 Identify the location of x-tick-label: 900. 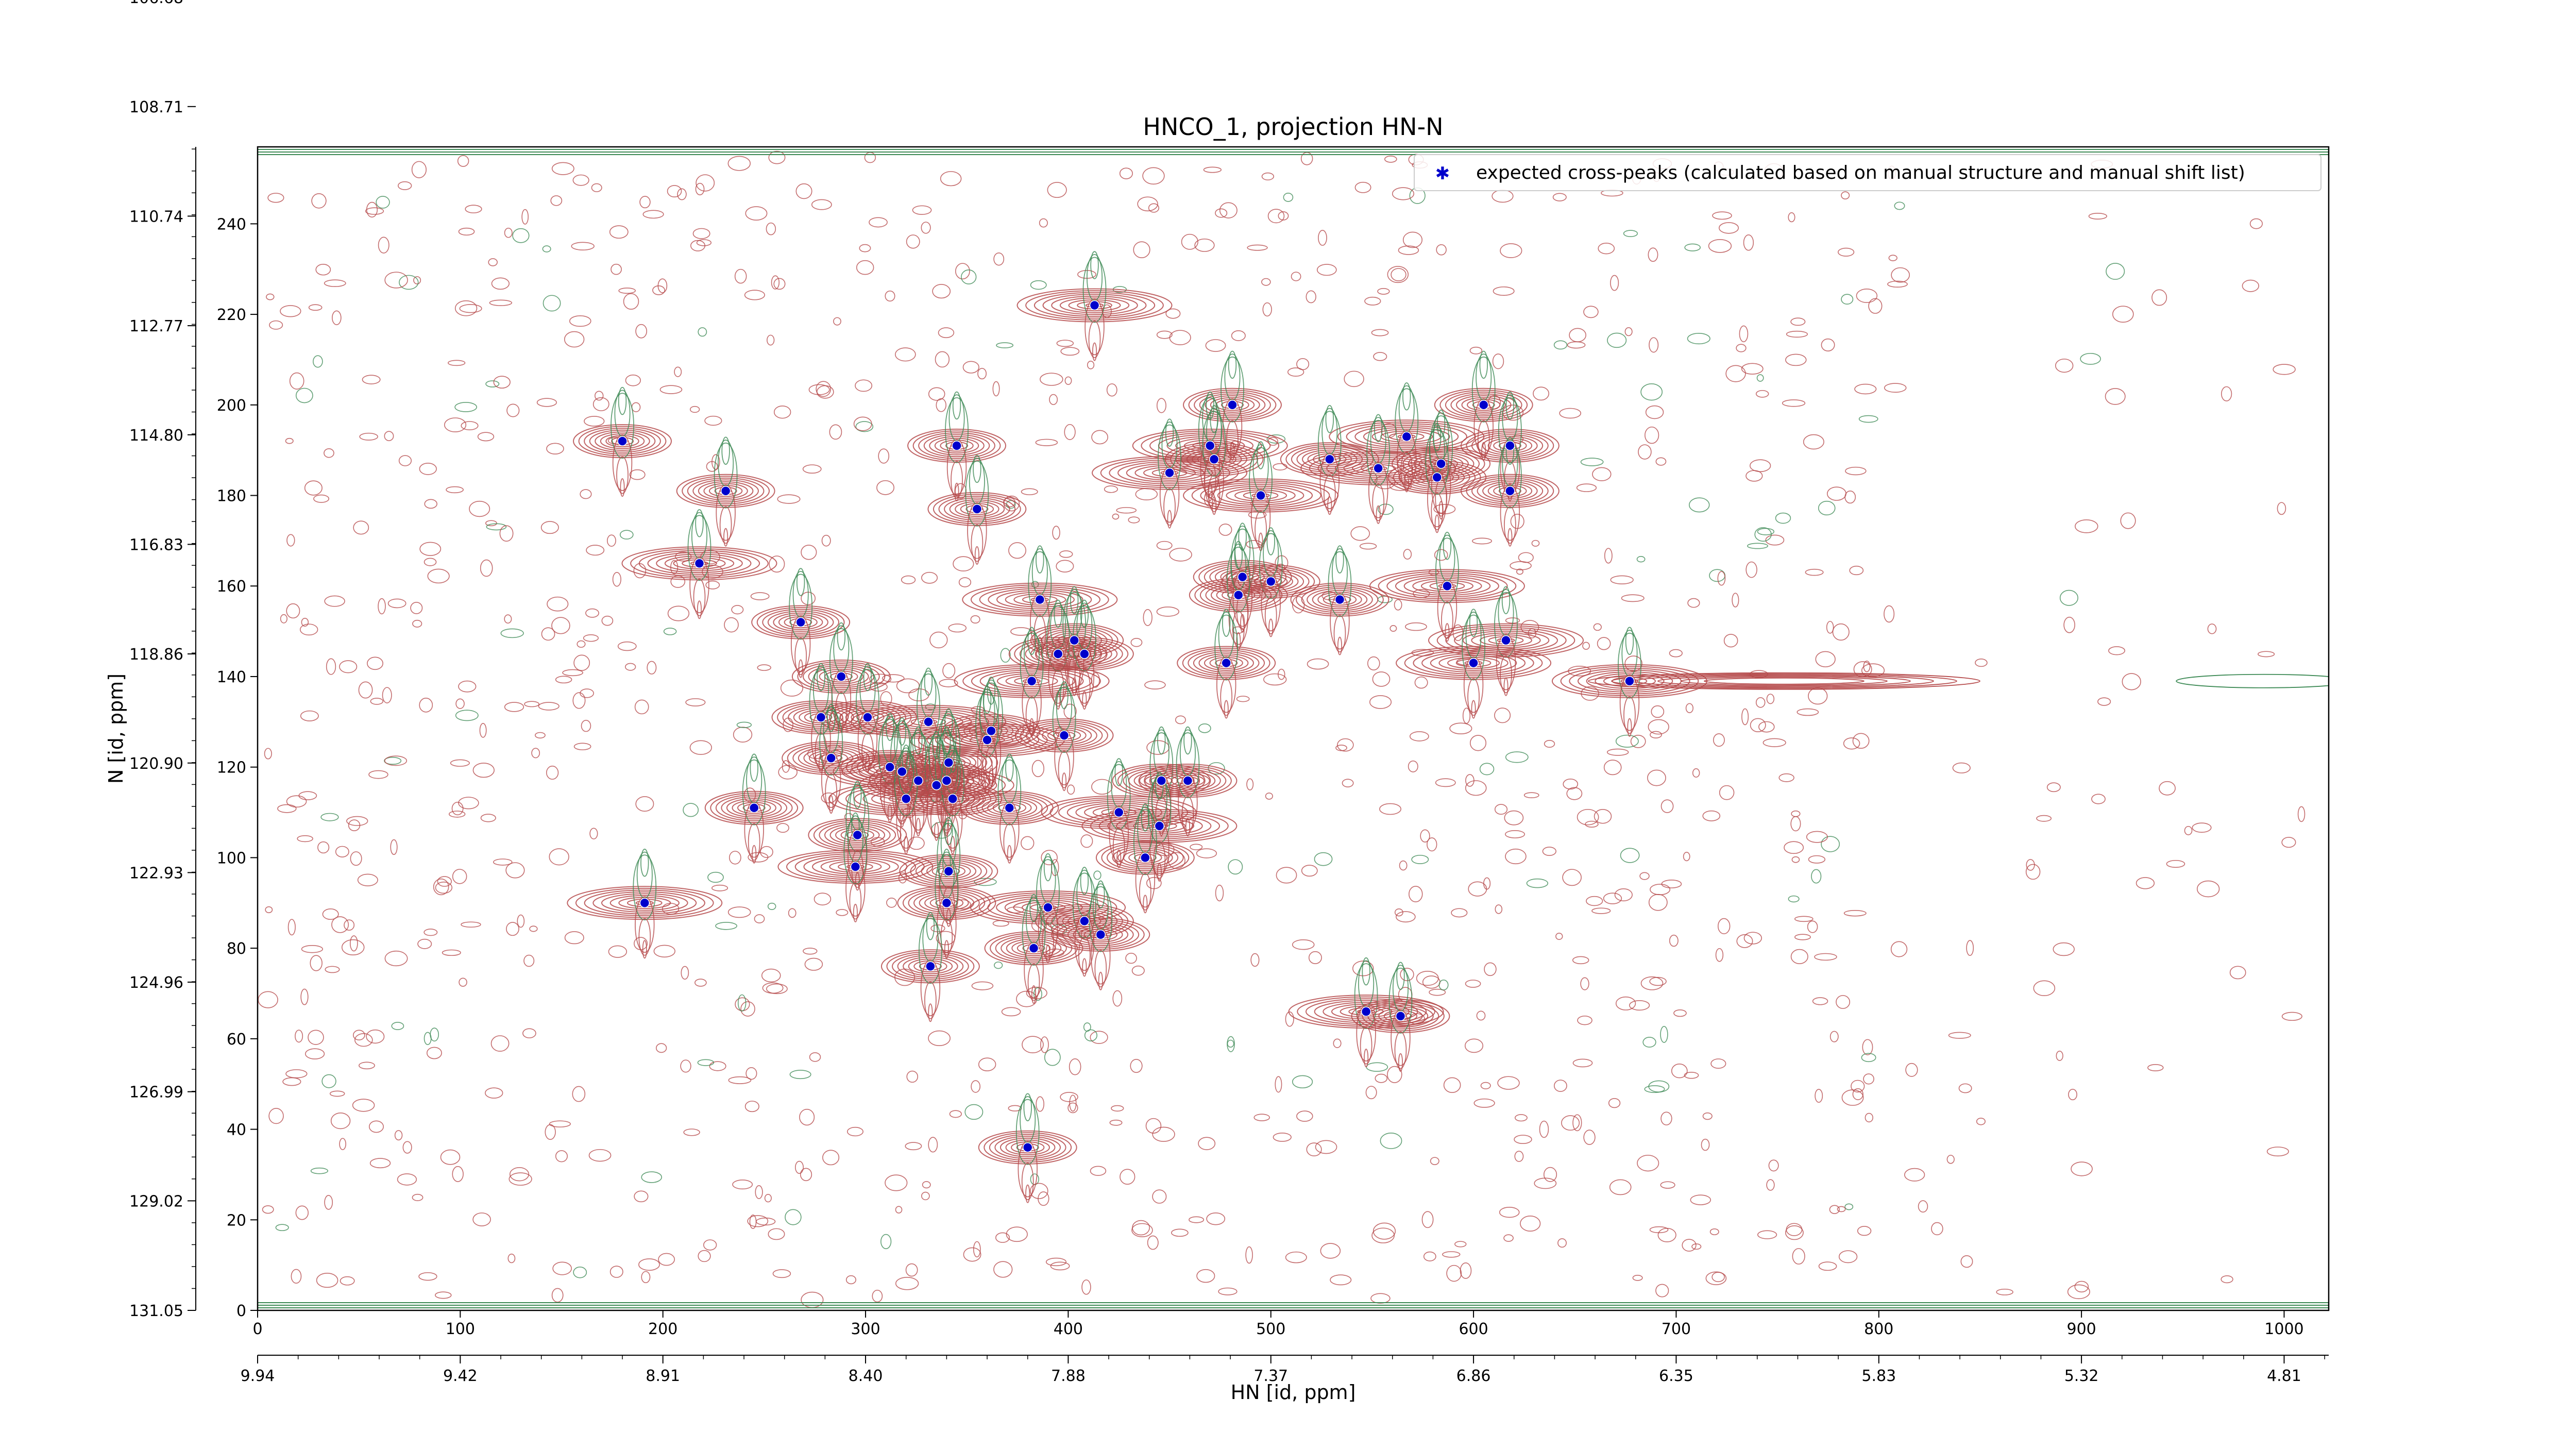
(2081, 1329).